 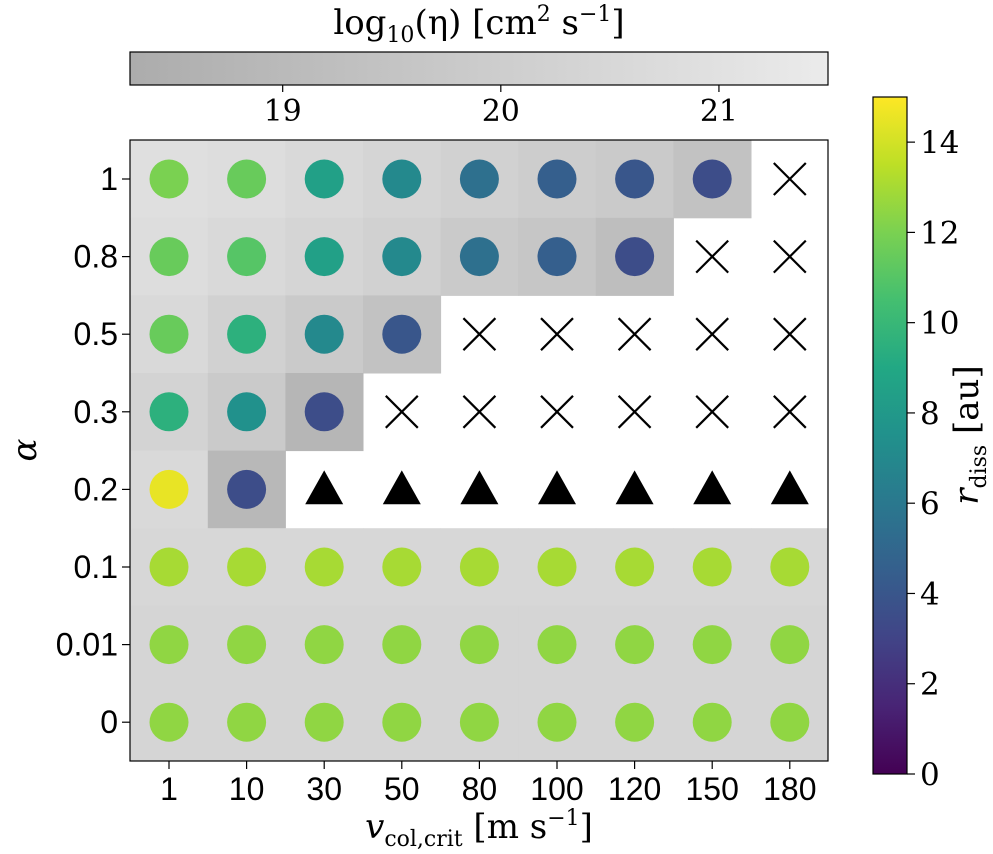 What do you see at coordinates (939, 233) in the screenshot?
I see `r-tick-label: 12` at bounding box center [939, 233].